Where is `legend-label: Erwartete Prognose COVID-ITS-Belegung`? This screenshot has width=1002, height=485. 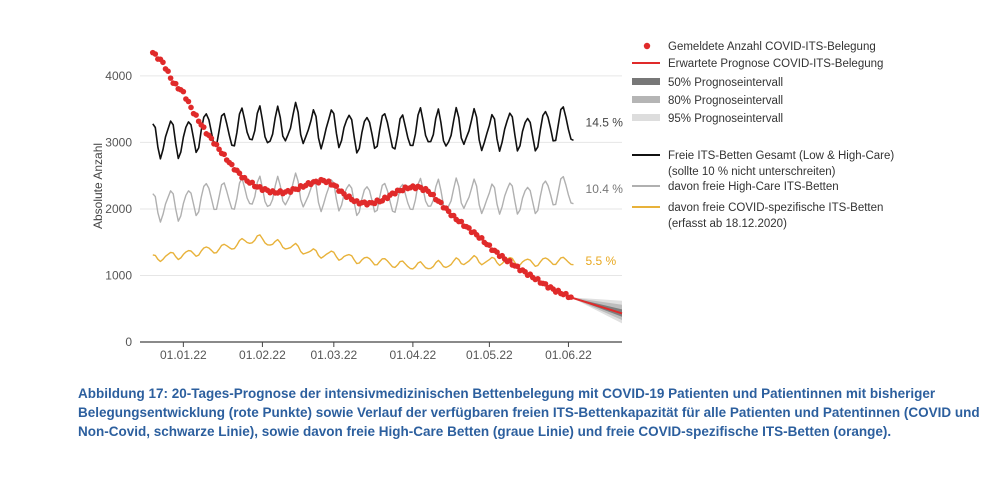
legend-label: Erwartete Prognose COVID-ITS-Belegung is located at coordinates (775, 64).